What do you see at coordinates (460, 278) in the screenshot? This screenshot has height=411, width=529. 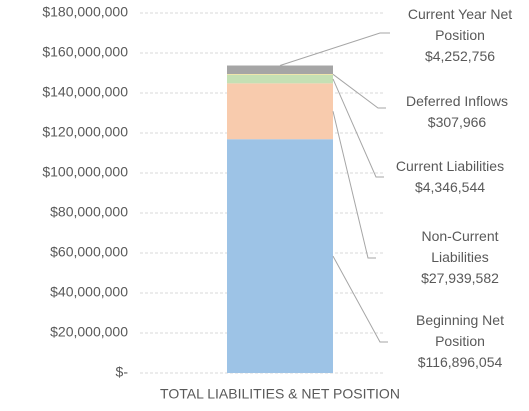 I see `label-value: $27,939,582` at bounding box center [460, 278].